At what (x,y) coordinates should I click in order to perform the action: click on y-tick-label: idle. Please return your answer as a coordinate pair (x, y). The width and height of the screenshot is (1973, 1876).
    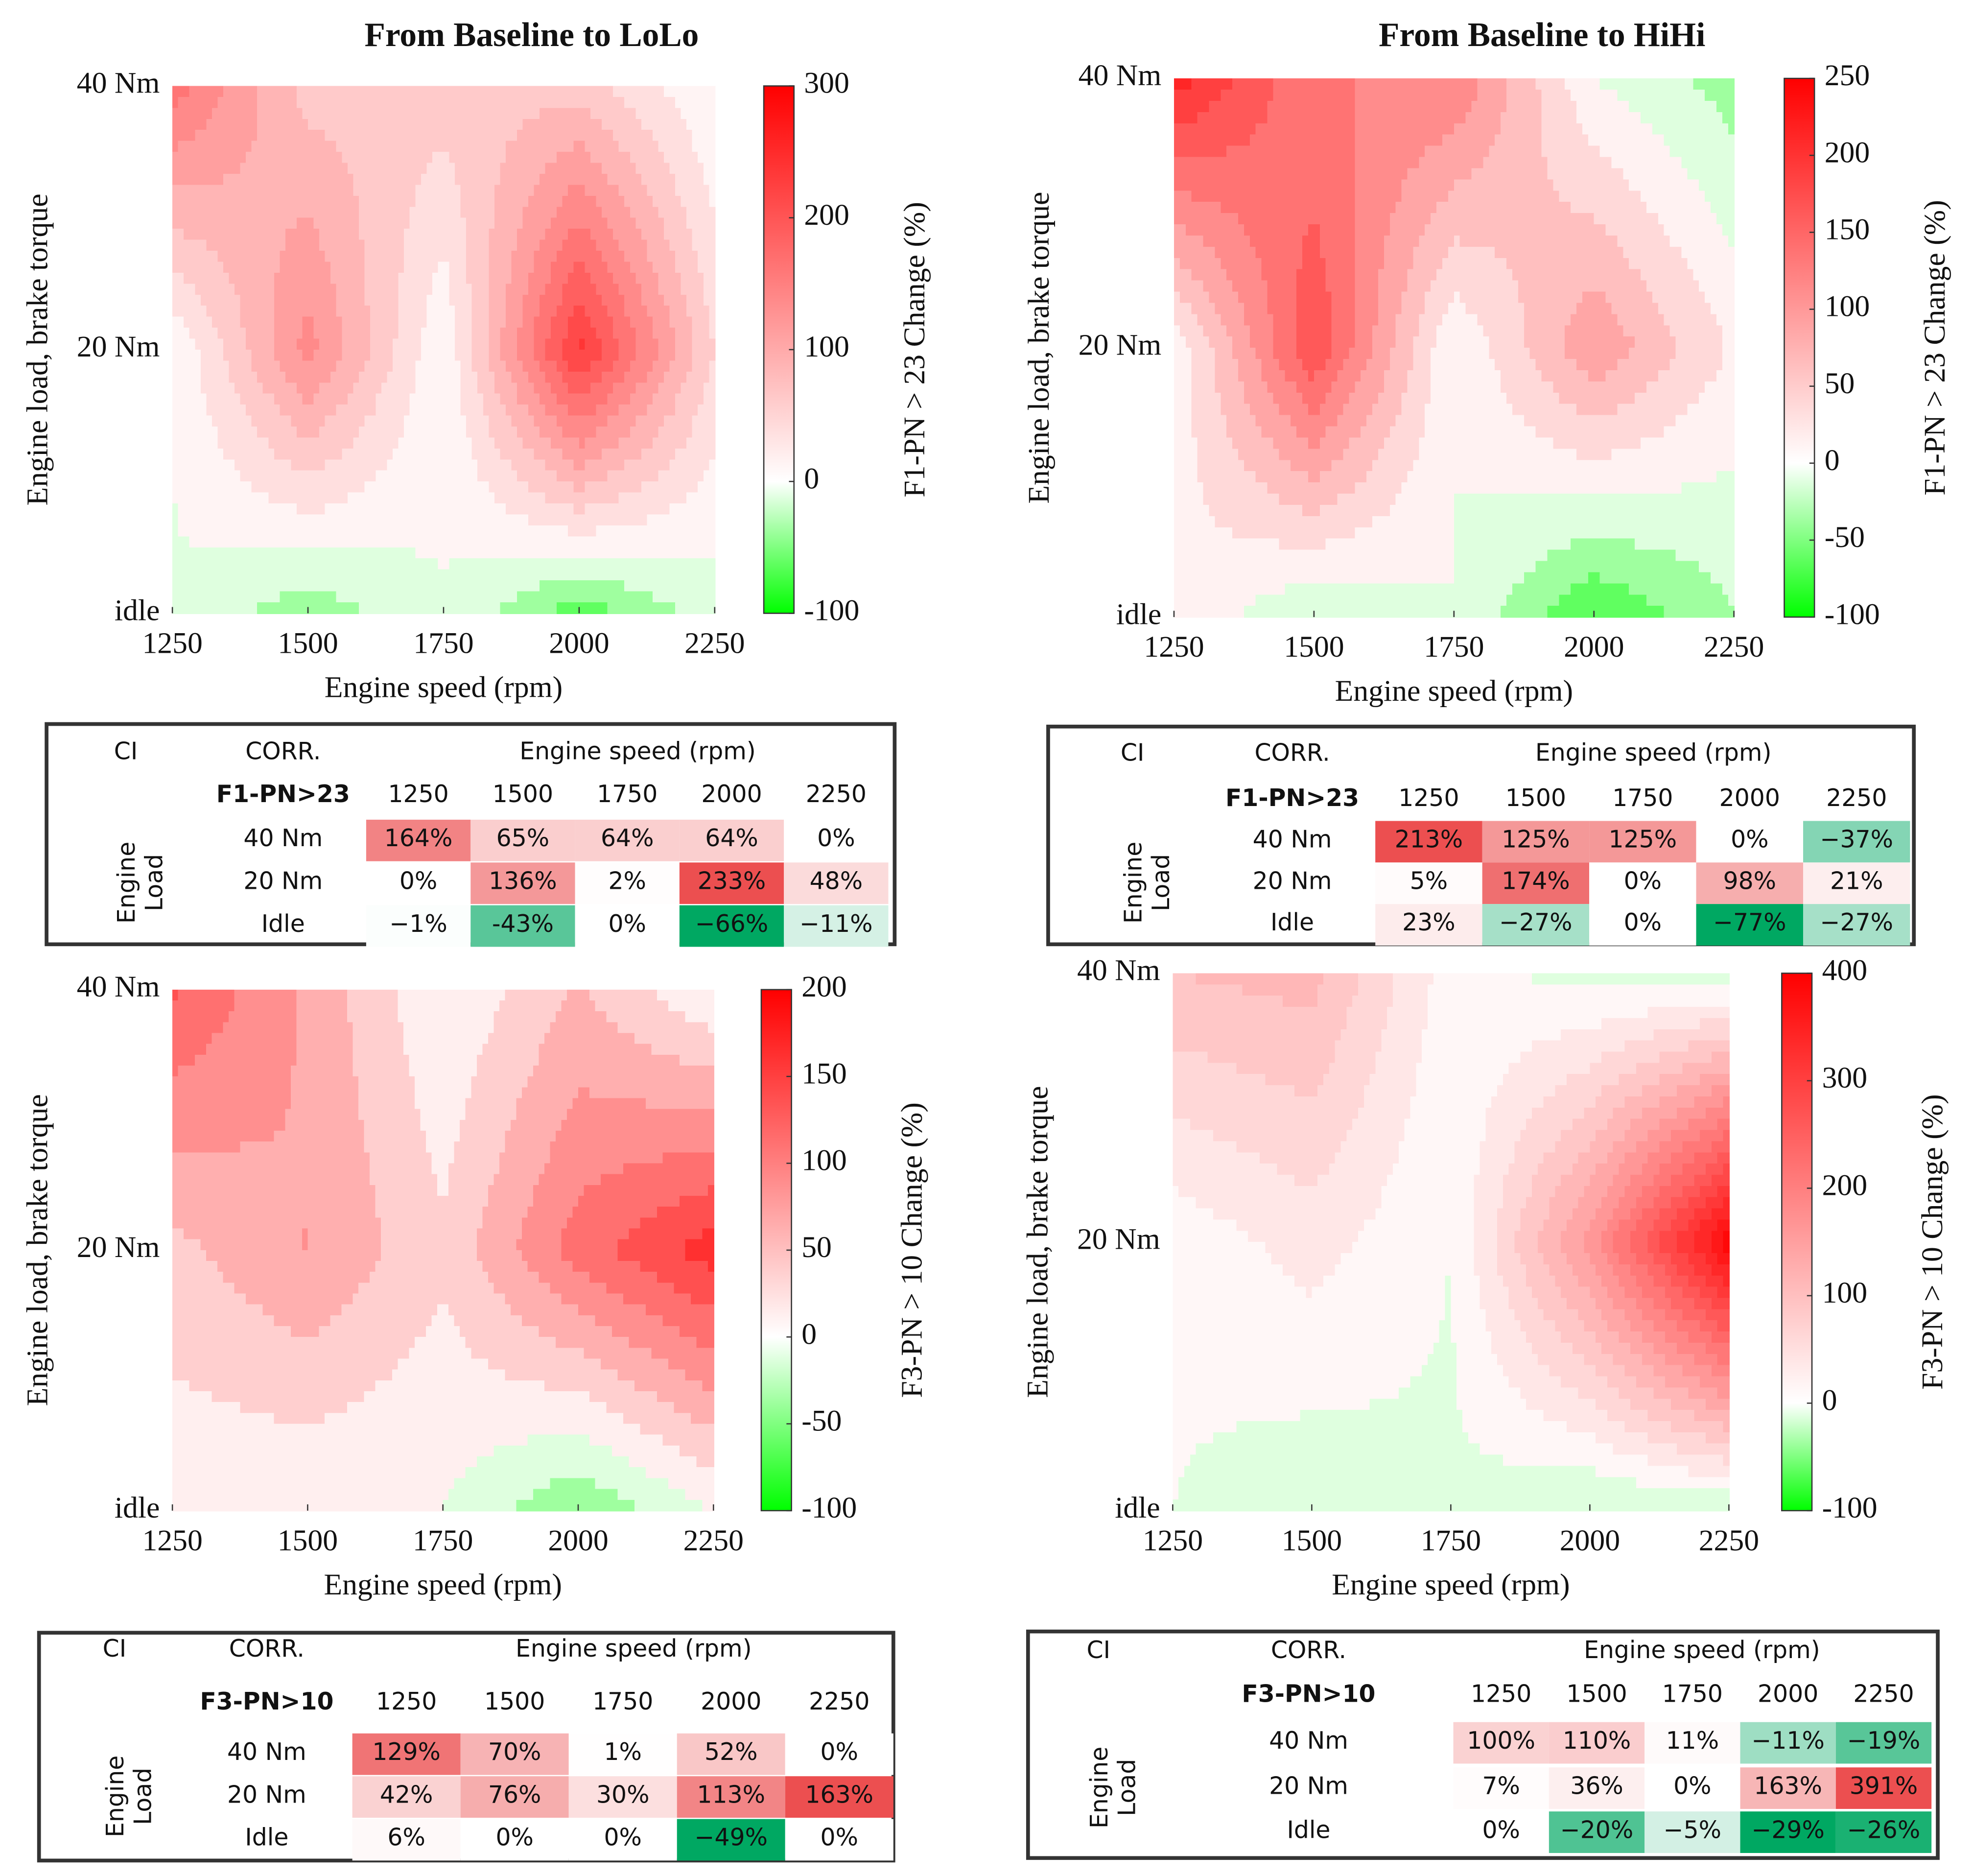
    Looking at the image, I should click on (1137, 1507).